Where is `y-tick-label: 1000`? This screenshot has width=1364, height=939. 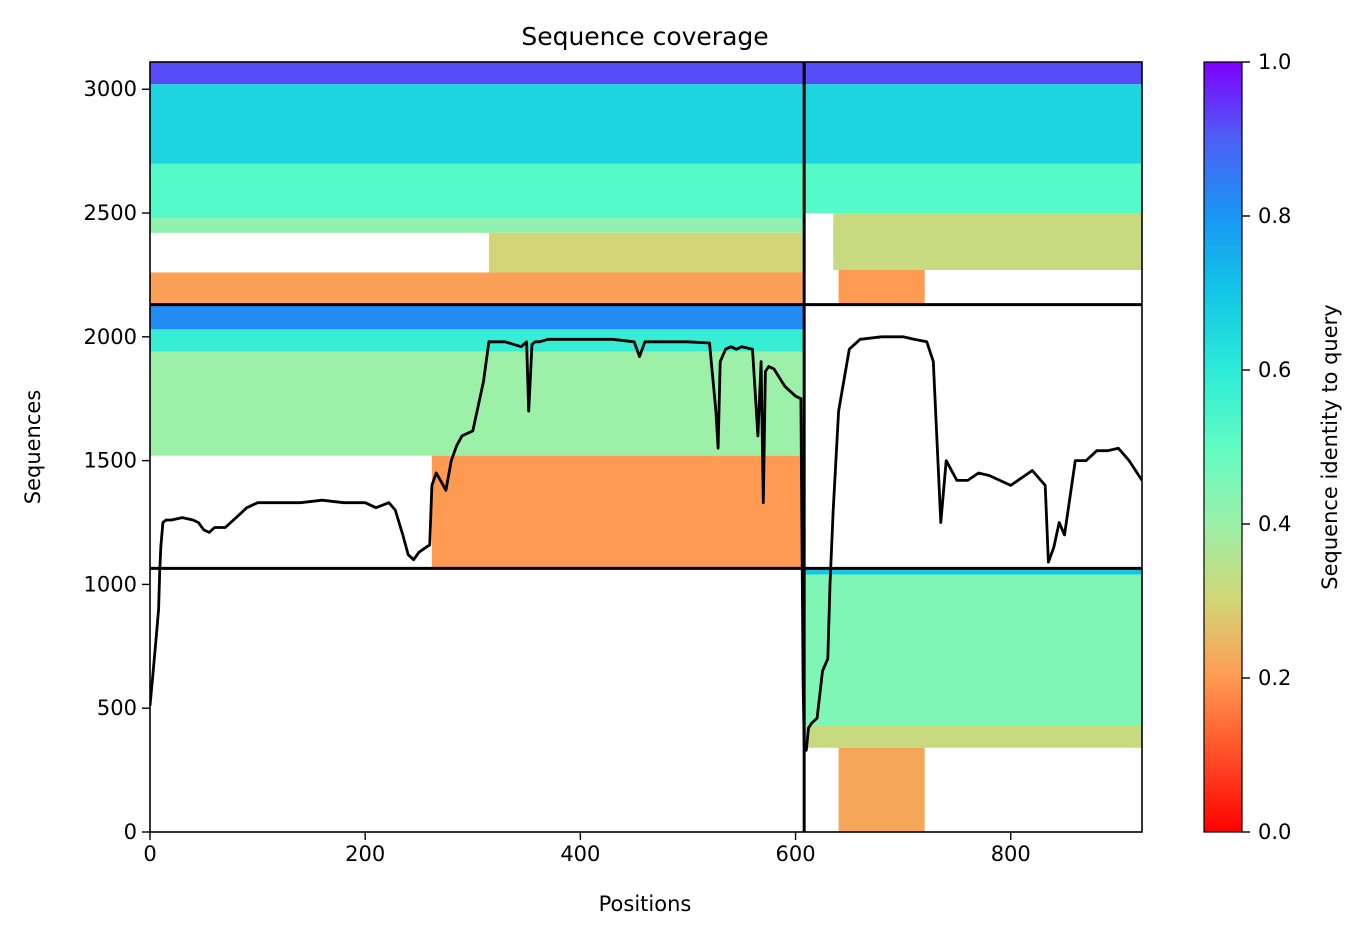 y-tick-label: 1000 is located at coordinates (110, 584).